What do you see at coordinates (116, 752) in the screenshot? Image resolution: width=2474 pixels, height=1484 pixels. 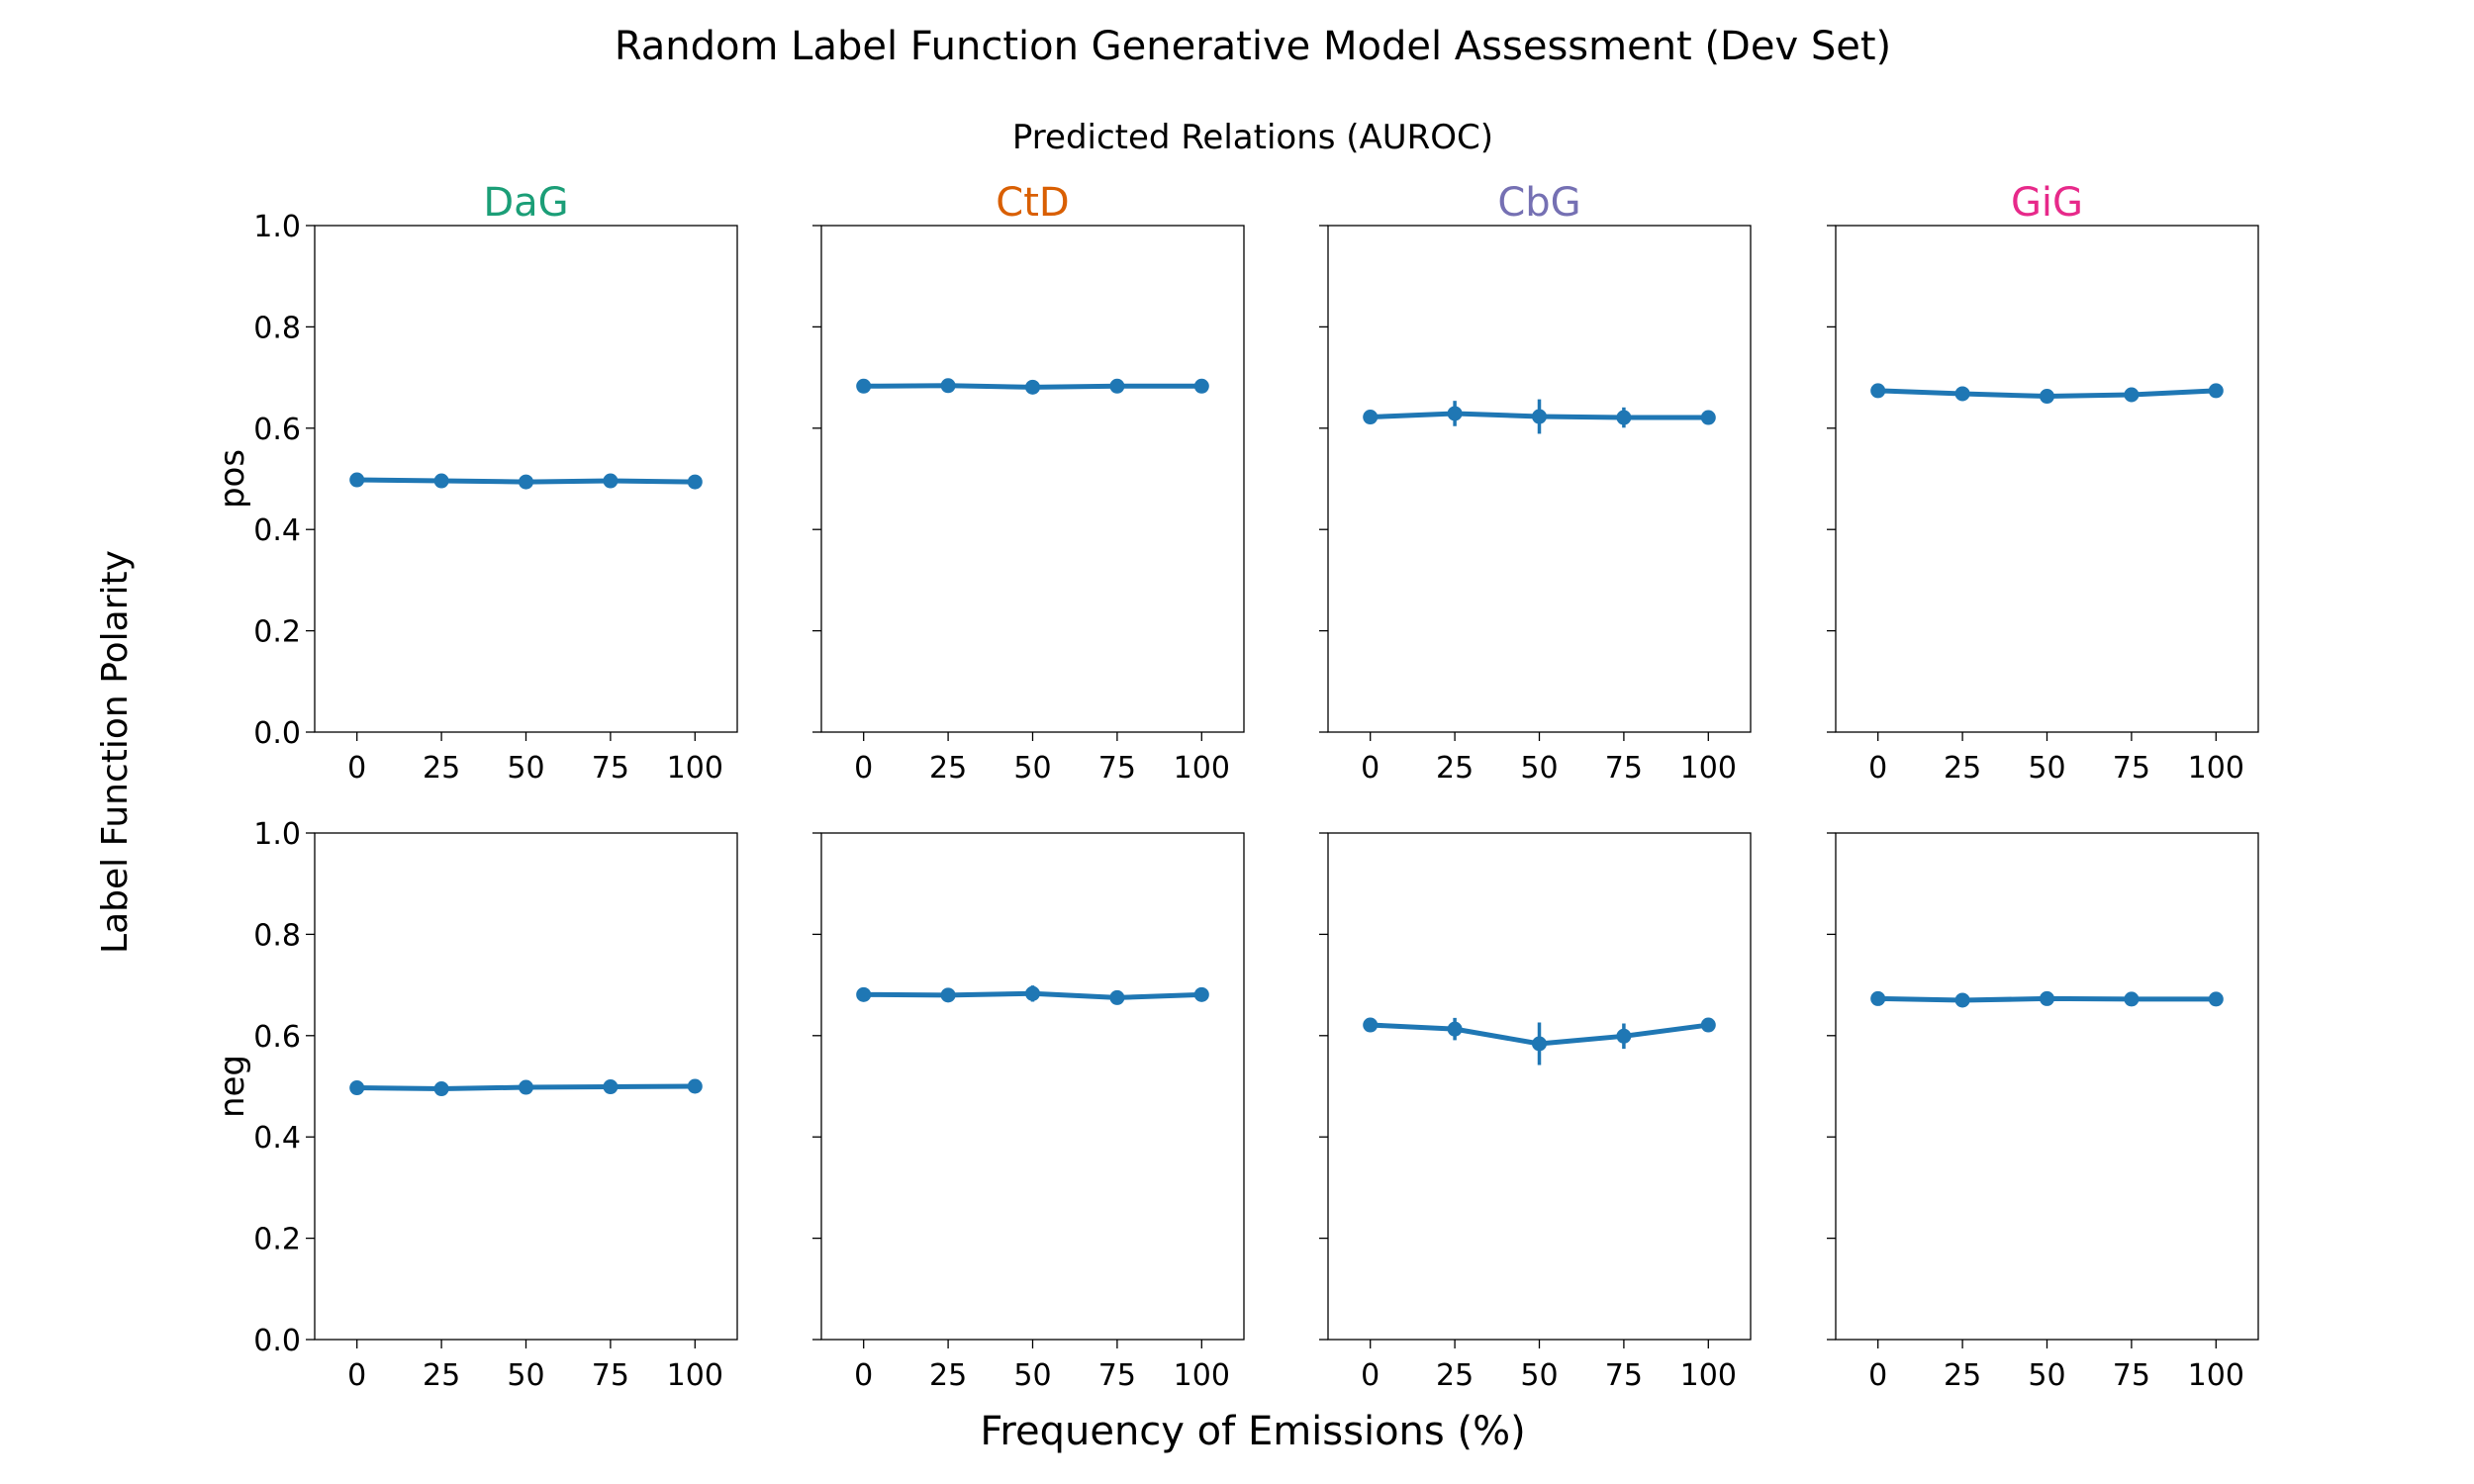 I see `y-axis-label: Label Function Polarity` at bounding box center [116, 752].